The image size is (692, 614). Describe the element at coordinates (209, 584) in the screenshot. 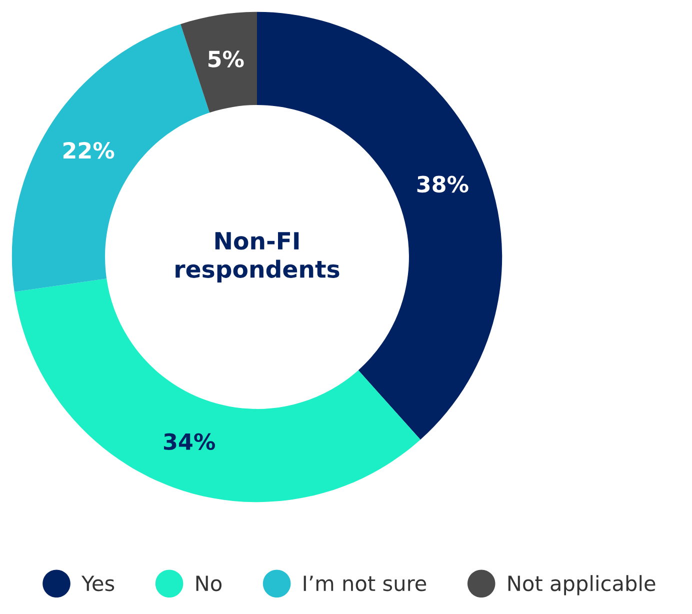

I see `legend-label: No` at that location.